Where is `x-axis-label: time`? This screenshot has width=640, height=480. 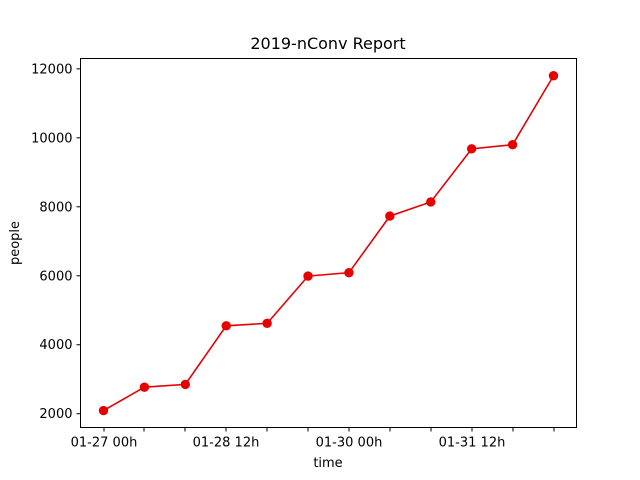
x-axis-label: time is located at coordinates (327, 463).